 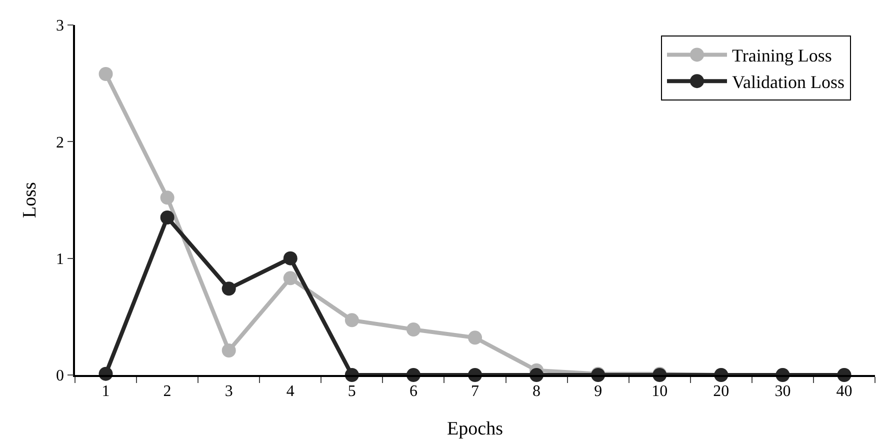 I want to click on x-tick-label: 7, so click(x=475, y=391).